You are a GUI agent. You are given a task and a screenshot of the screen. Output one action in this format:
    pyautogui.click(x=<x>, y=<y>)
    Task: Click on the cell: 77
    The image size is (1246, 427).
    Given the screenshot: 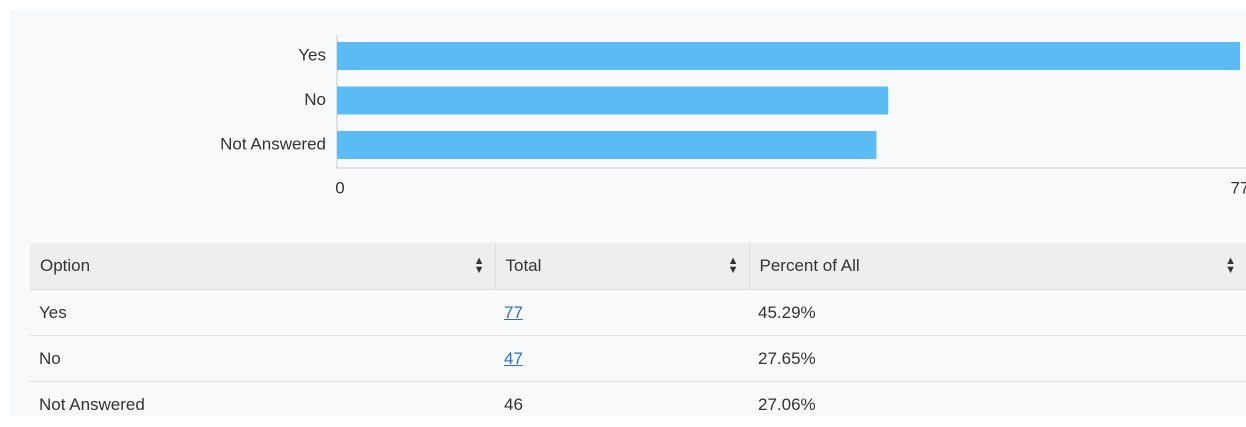 What is the action you would take?
    pyautogui.click(x=622, y=313)
    